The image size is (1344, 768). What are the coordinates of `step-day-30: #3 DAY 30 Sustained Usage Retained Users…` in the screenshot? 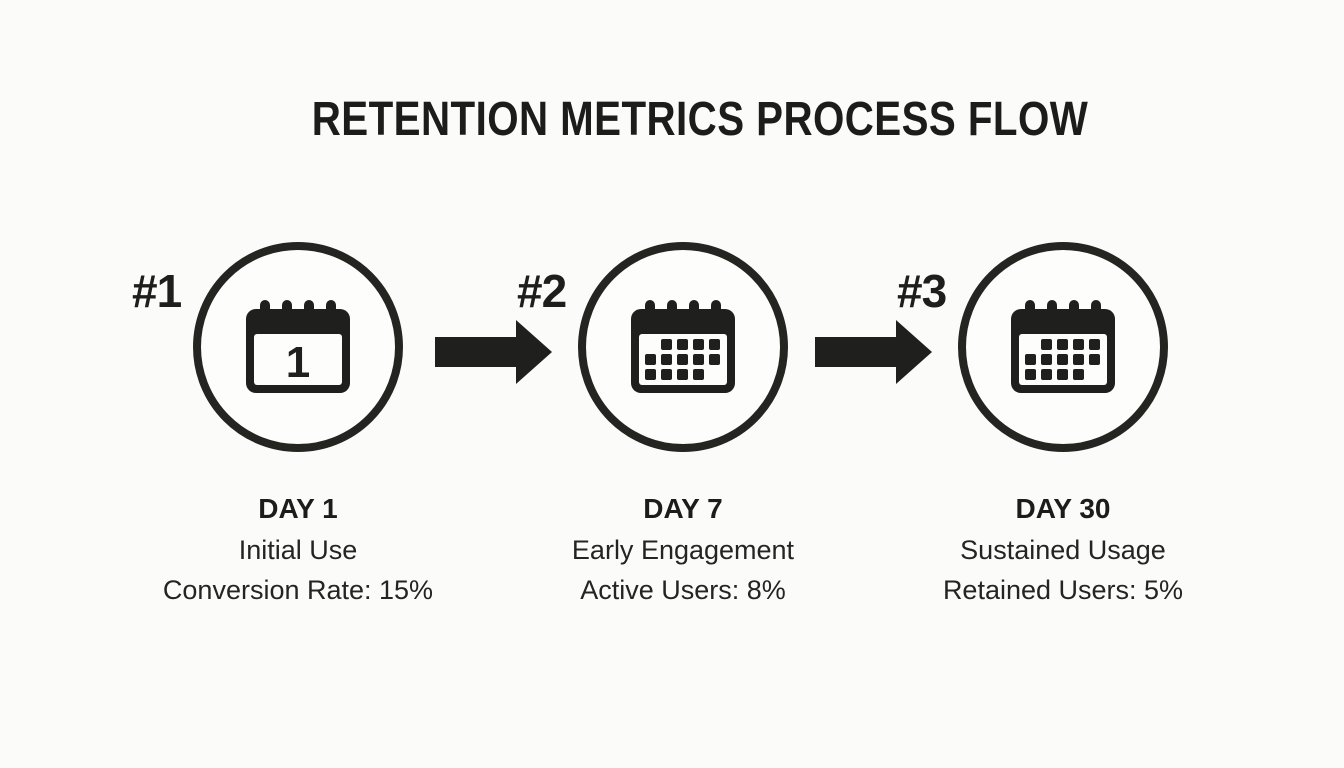 It's located at (1063, 442).